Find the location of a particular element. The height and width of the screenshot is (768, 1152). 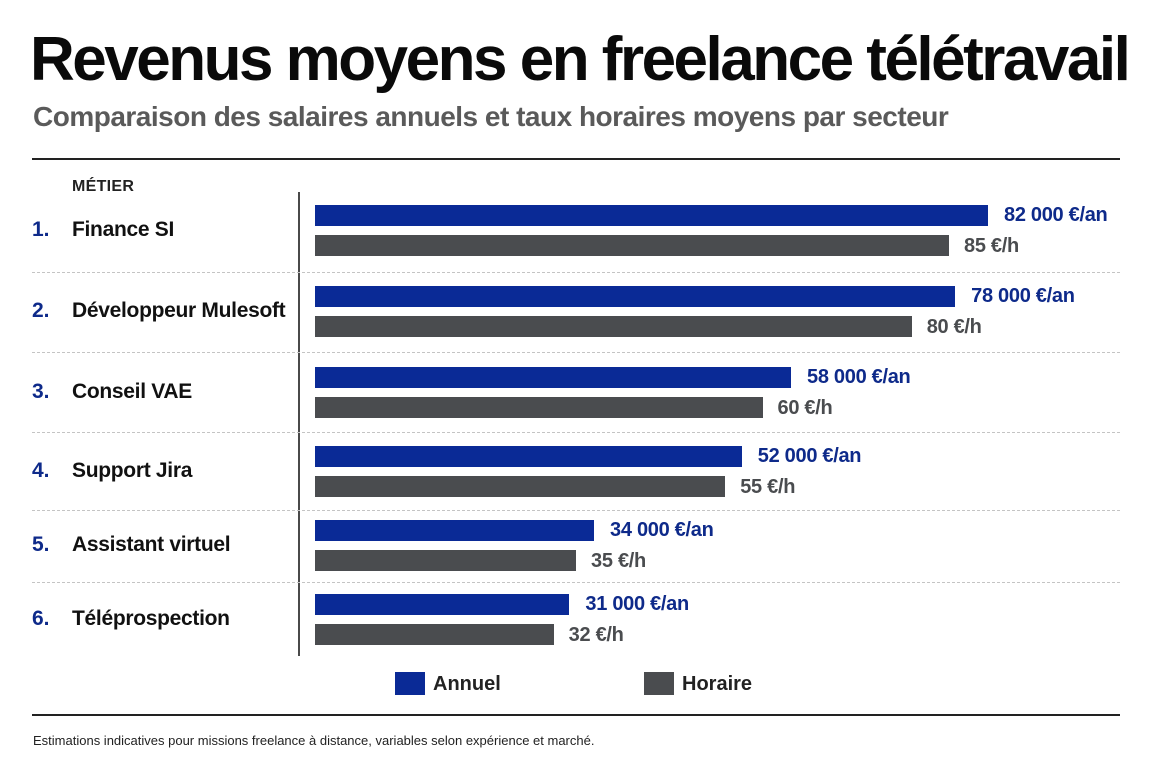

value-label-hourly: 55 €/h is located at coordinates (768, 487).